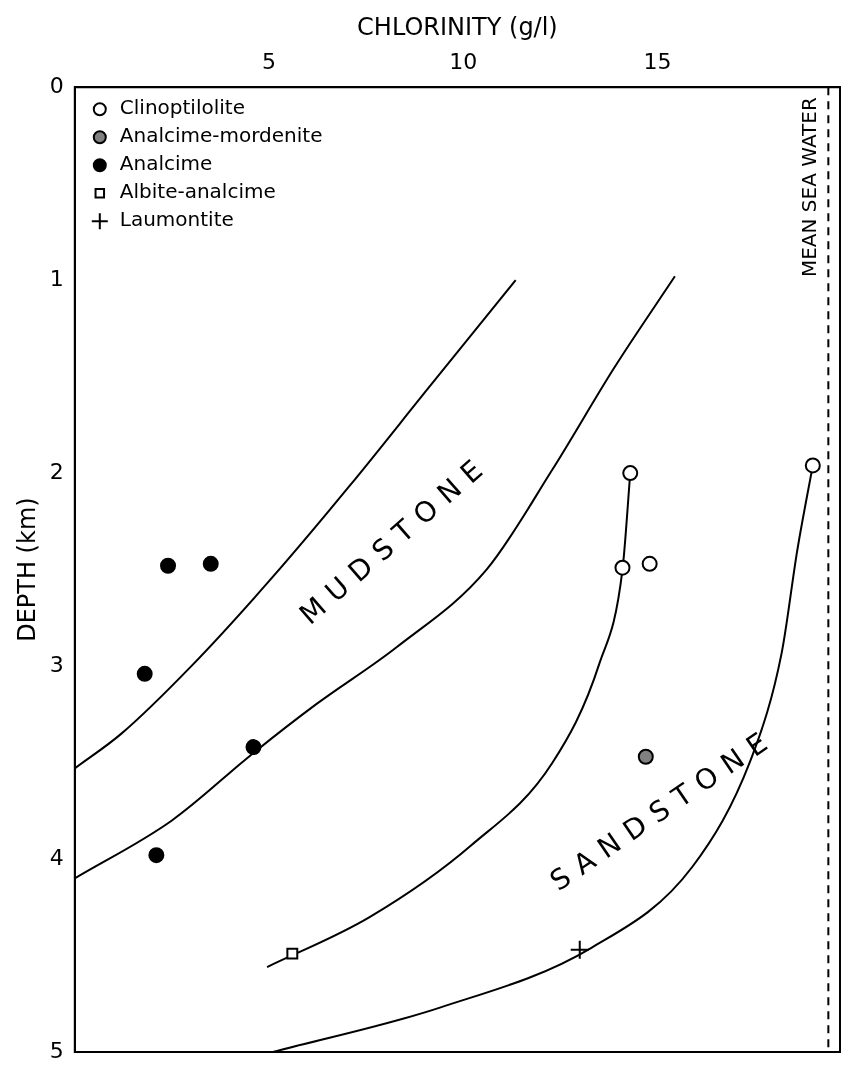 This screenshot has width=851, height=1072. I want to click on x-tick-label: 5, so click(269, 61).